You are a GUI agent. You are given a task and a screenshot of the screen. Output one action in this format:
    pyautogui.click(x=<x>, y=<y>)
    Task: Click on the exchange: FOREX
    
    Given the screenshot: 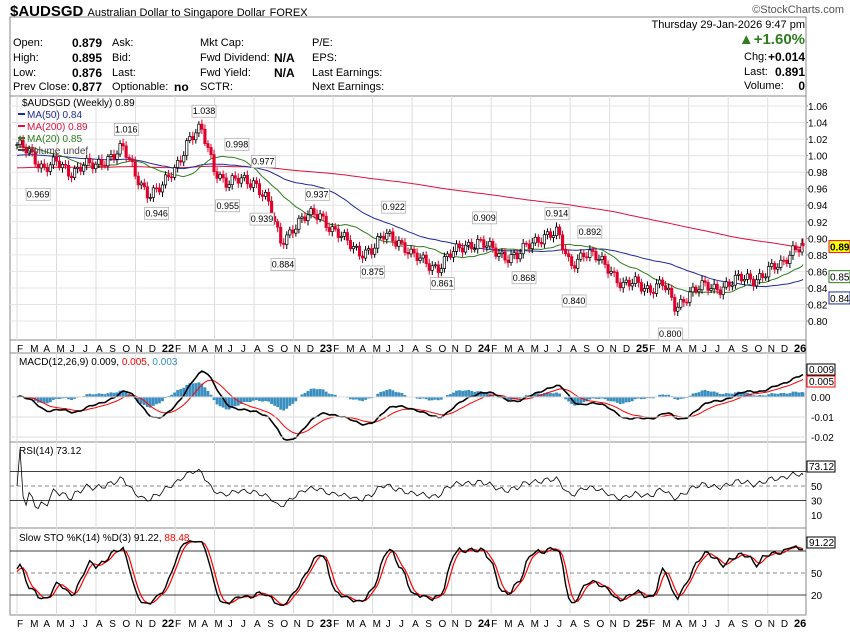 What is the action you would take?
    pyautogui.click(x=288, y=13)
    